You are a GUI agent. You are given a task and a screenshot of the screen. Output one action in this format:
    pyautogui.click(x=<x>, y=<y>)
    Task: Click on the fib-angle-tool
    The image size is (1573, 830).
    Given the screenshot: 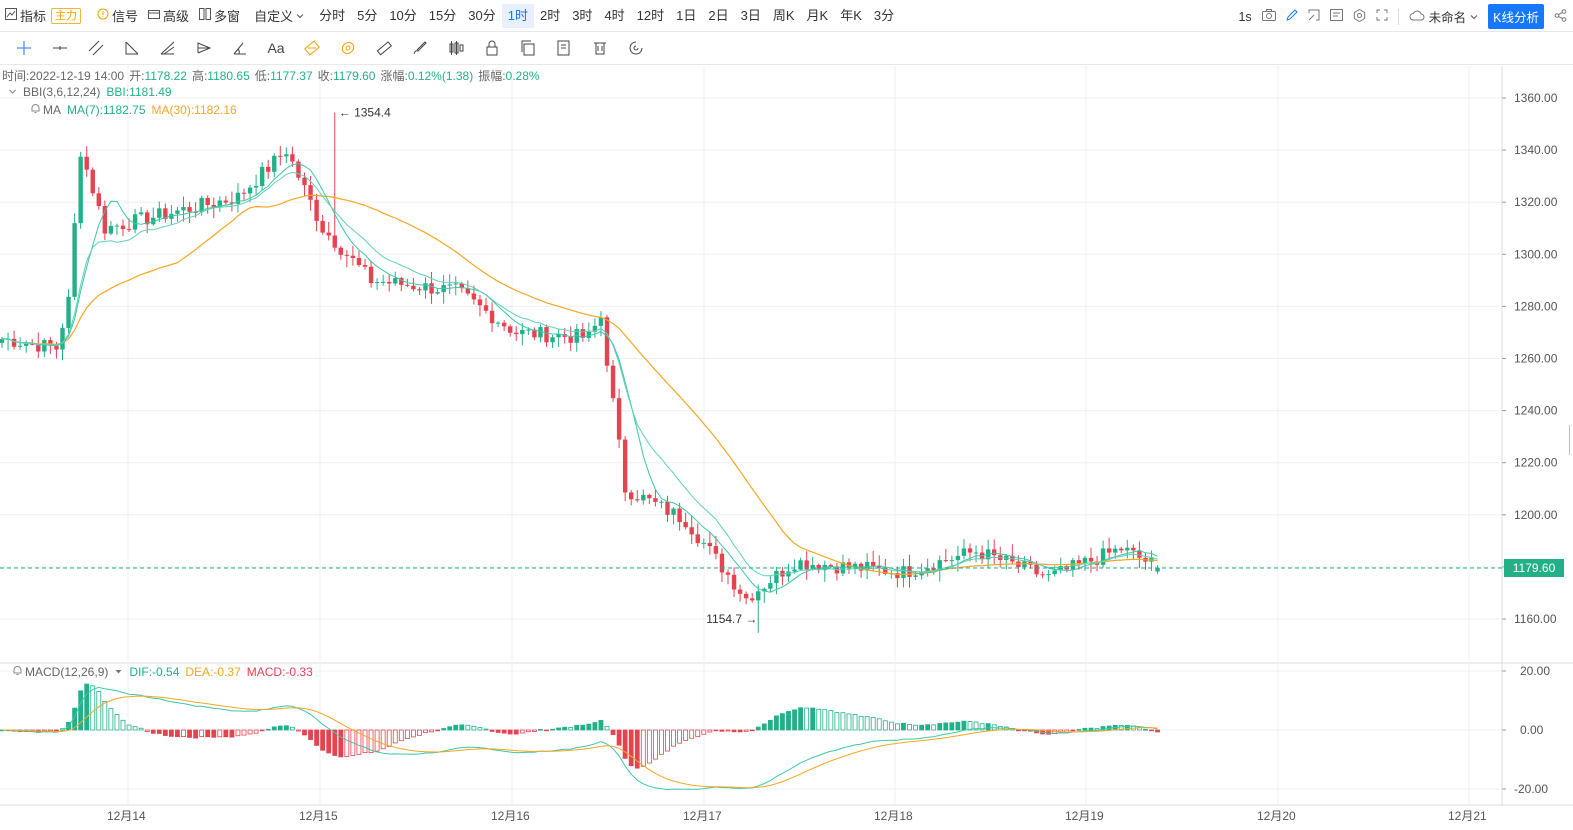 What is the action you would take?
    pyautogui.click(x=240, y=48)
    